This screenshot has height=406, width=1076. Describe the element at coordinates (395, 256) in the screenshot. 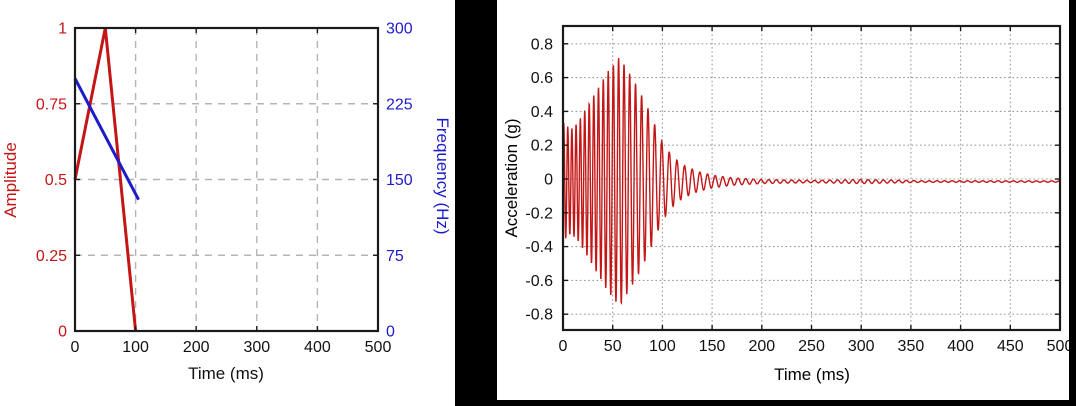

I see `frequency-tick-label: 75` at that location.